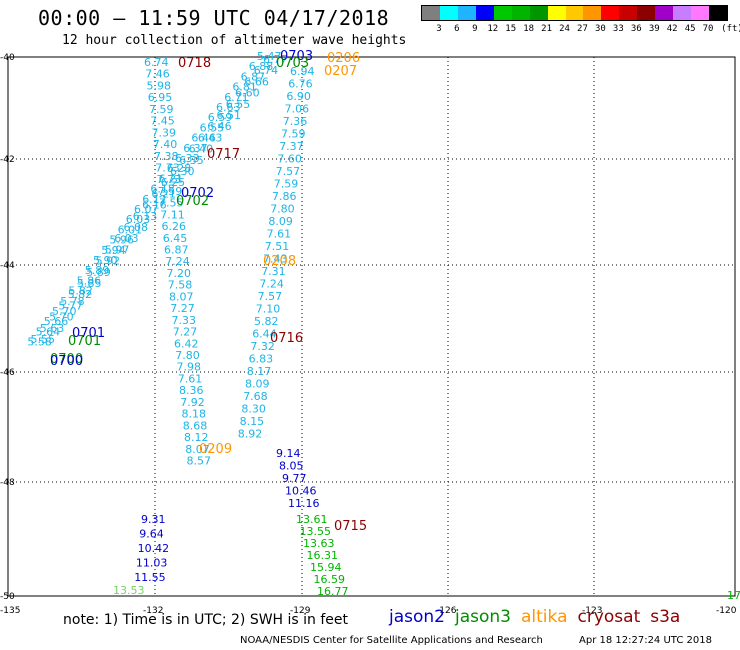 This screenshot has width=740, height=650. Describe the element at coordinates (80, 294) in the screenshot. I see `swh-value: 5.82` at that location.